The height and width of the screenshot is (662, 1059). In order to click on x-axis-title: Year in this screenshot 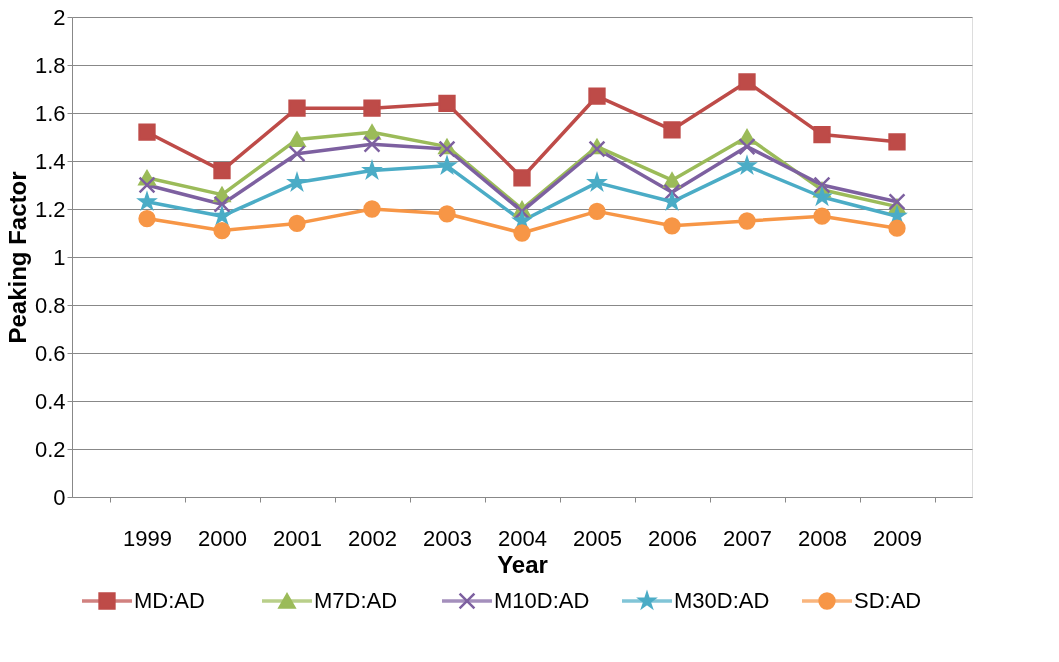, I will do `click(522, 564)`.